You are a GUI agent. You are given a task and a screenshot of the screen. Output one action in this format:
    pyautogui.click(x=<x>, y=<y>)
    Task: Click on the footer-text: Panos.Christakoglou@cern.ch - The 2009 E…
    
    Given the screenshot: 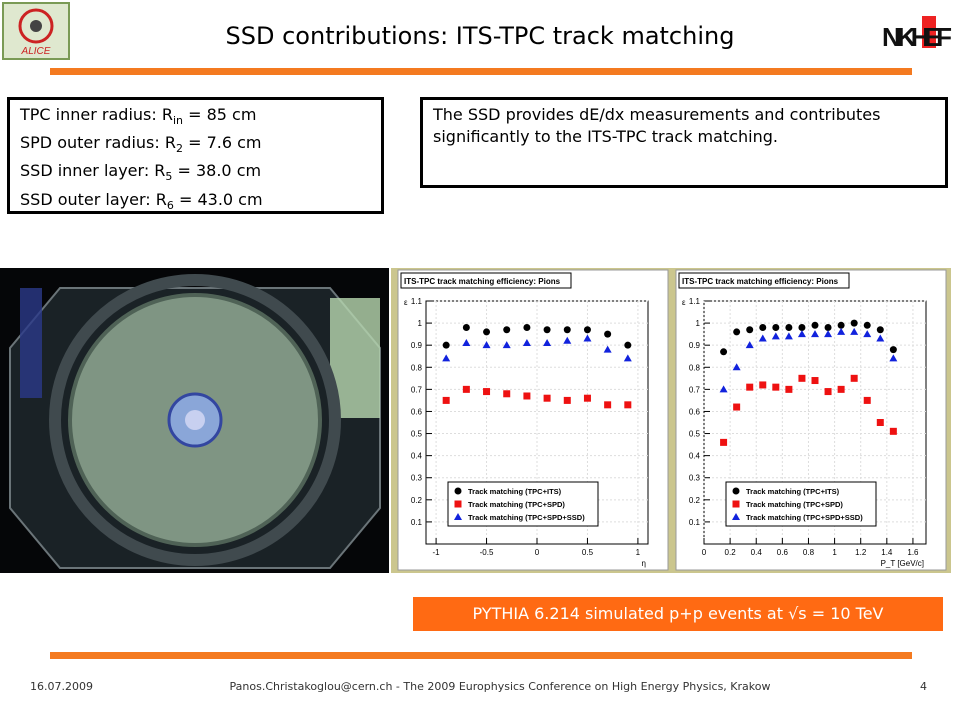 What is the action you would take?
    pyautogui.click(x=500, y=686)
    